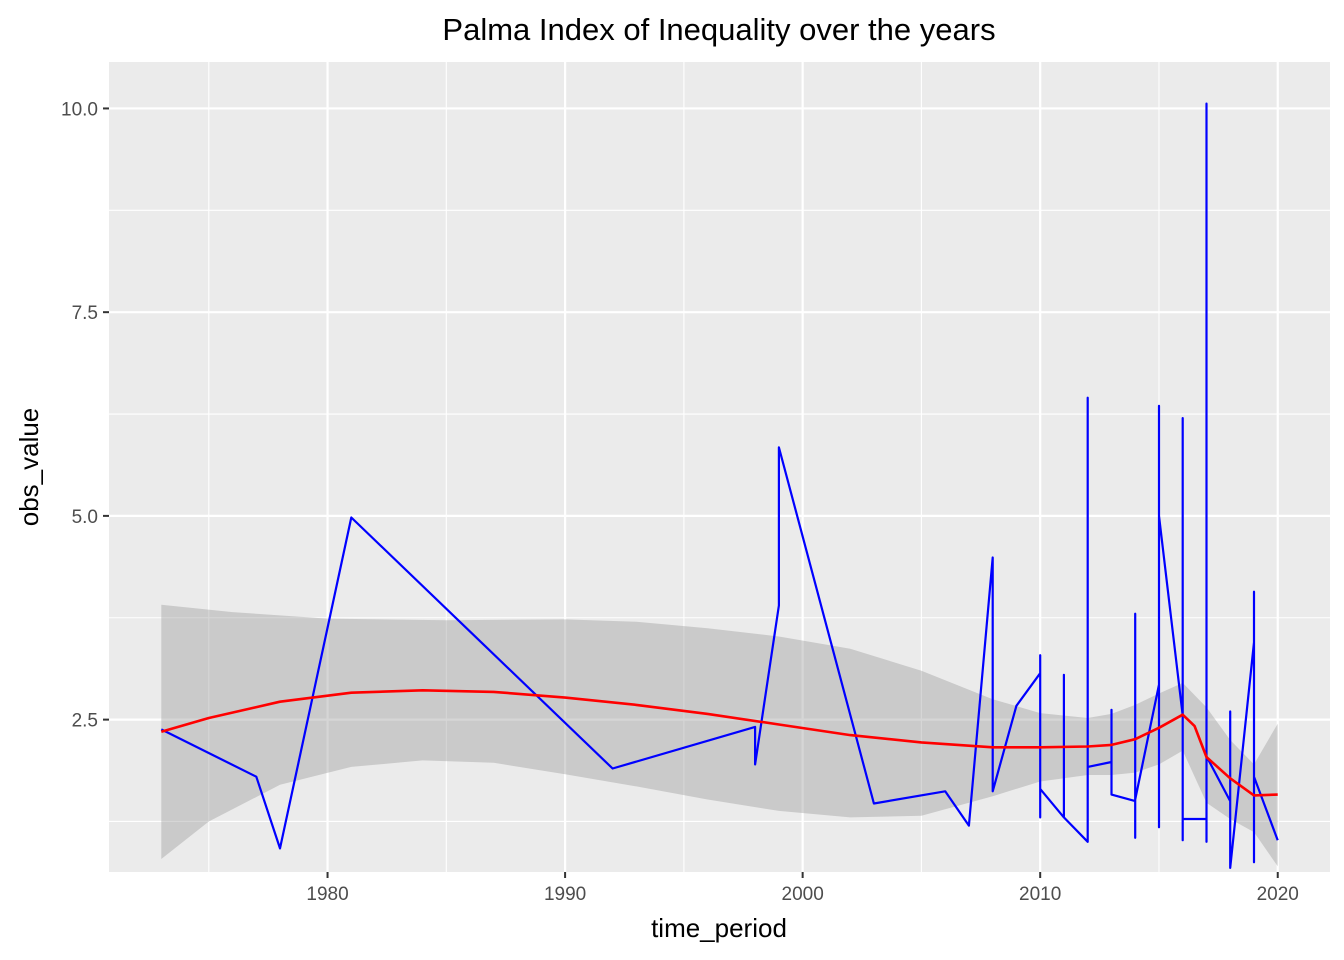 The height and width of the screenshot is (960, 1344). What do you see at coordinates (1040, 894) in the screenshot?
I see `x-tick-label: 2010` at bounding box center [1040, 894].